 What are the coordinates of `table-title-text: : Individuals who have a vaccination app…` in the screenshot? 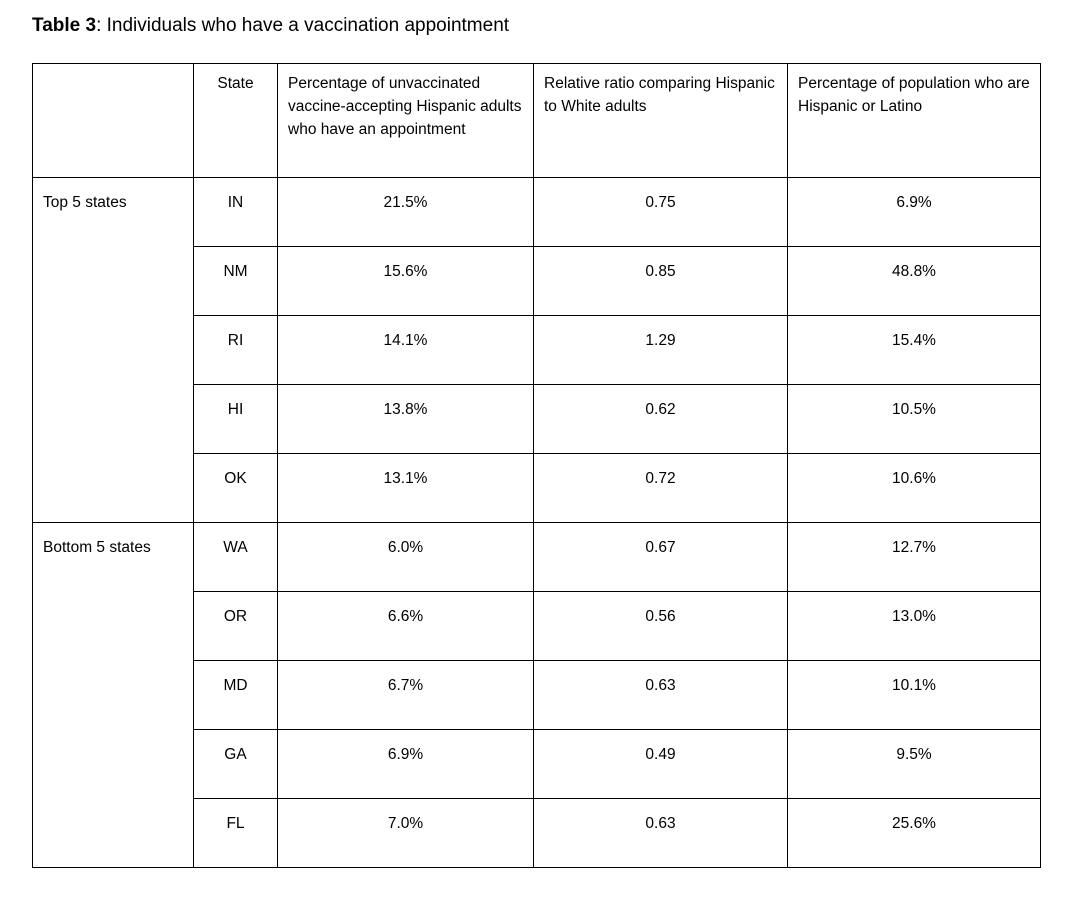 It's located at (303, 25).